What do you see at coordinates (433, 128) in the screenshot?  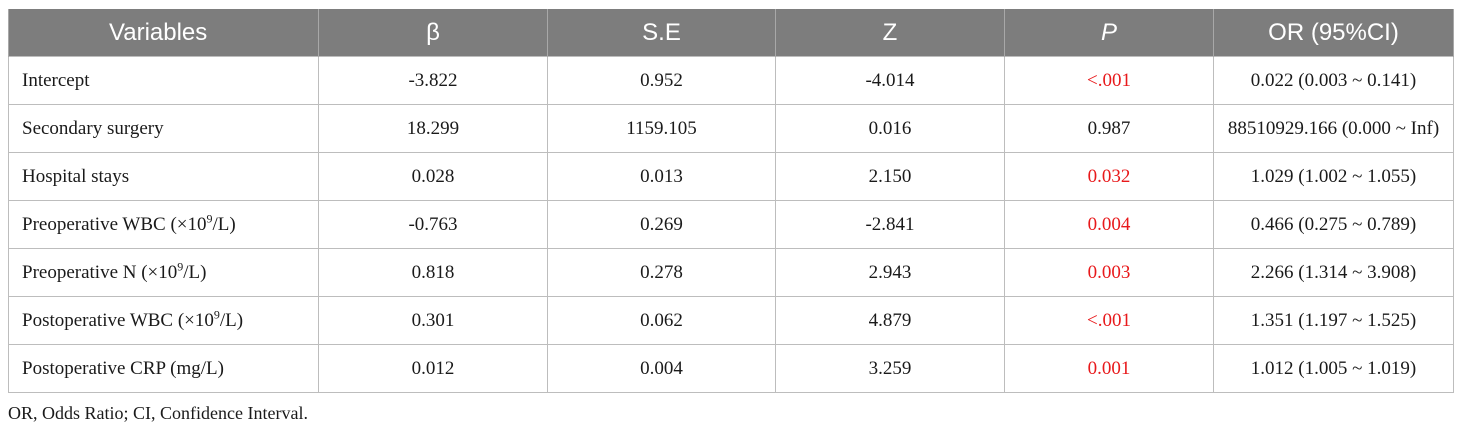 I see `cell-beta: 18.299` at bounding box center [433, 128].